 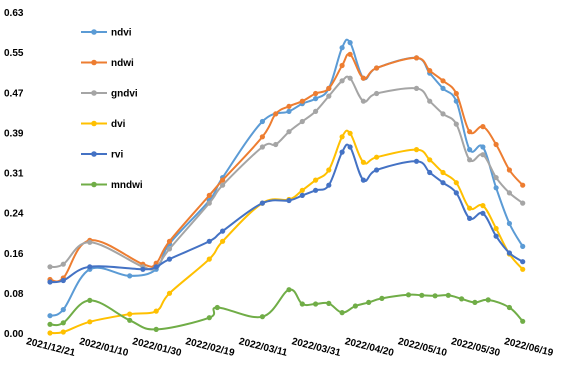 I want to click on legend-label: gndvi, so click(x=124, y=94).